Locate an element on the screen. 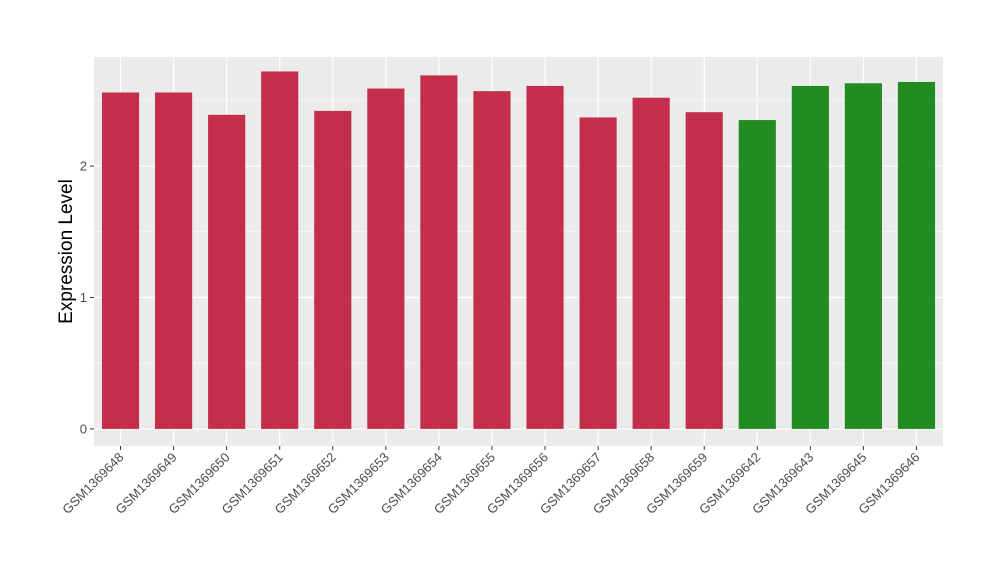  bar-GSM1369658 is located at coordinates (651, 263).